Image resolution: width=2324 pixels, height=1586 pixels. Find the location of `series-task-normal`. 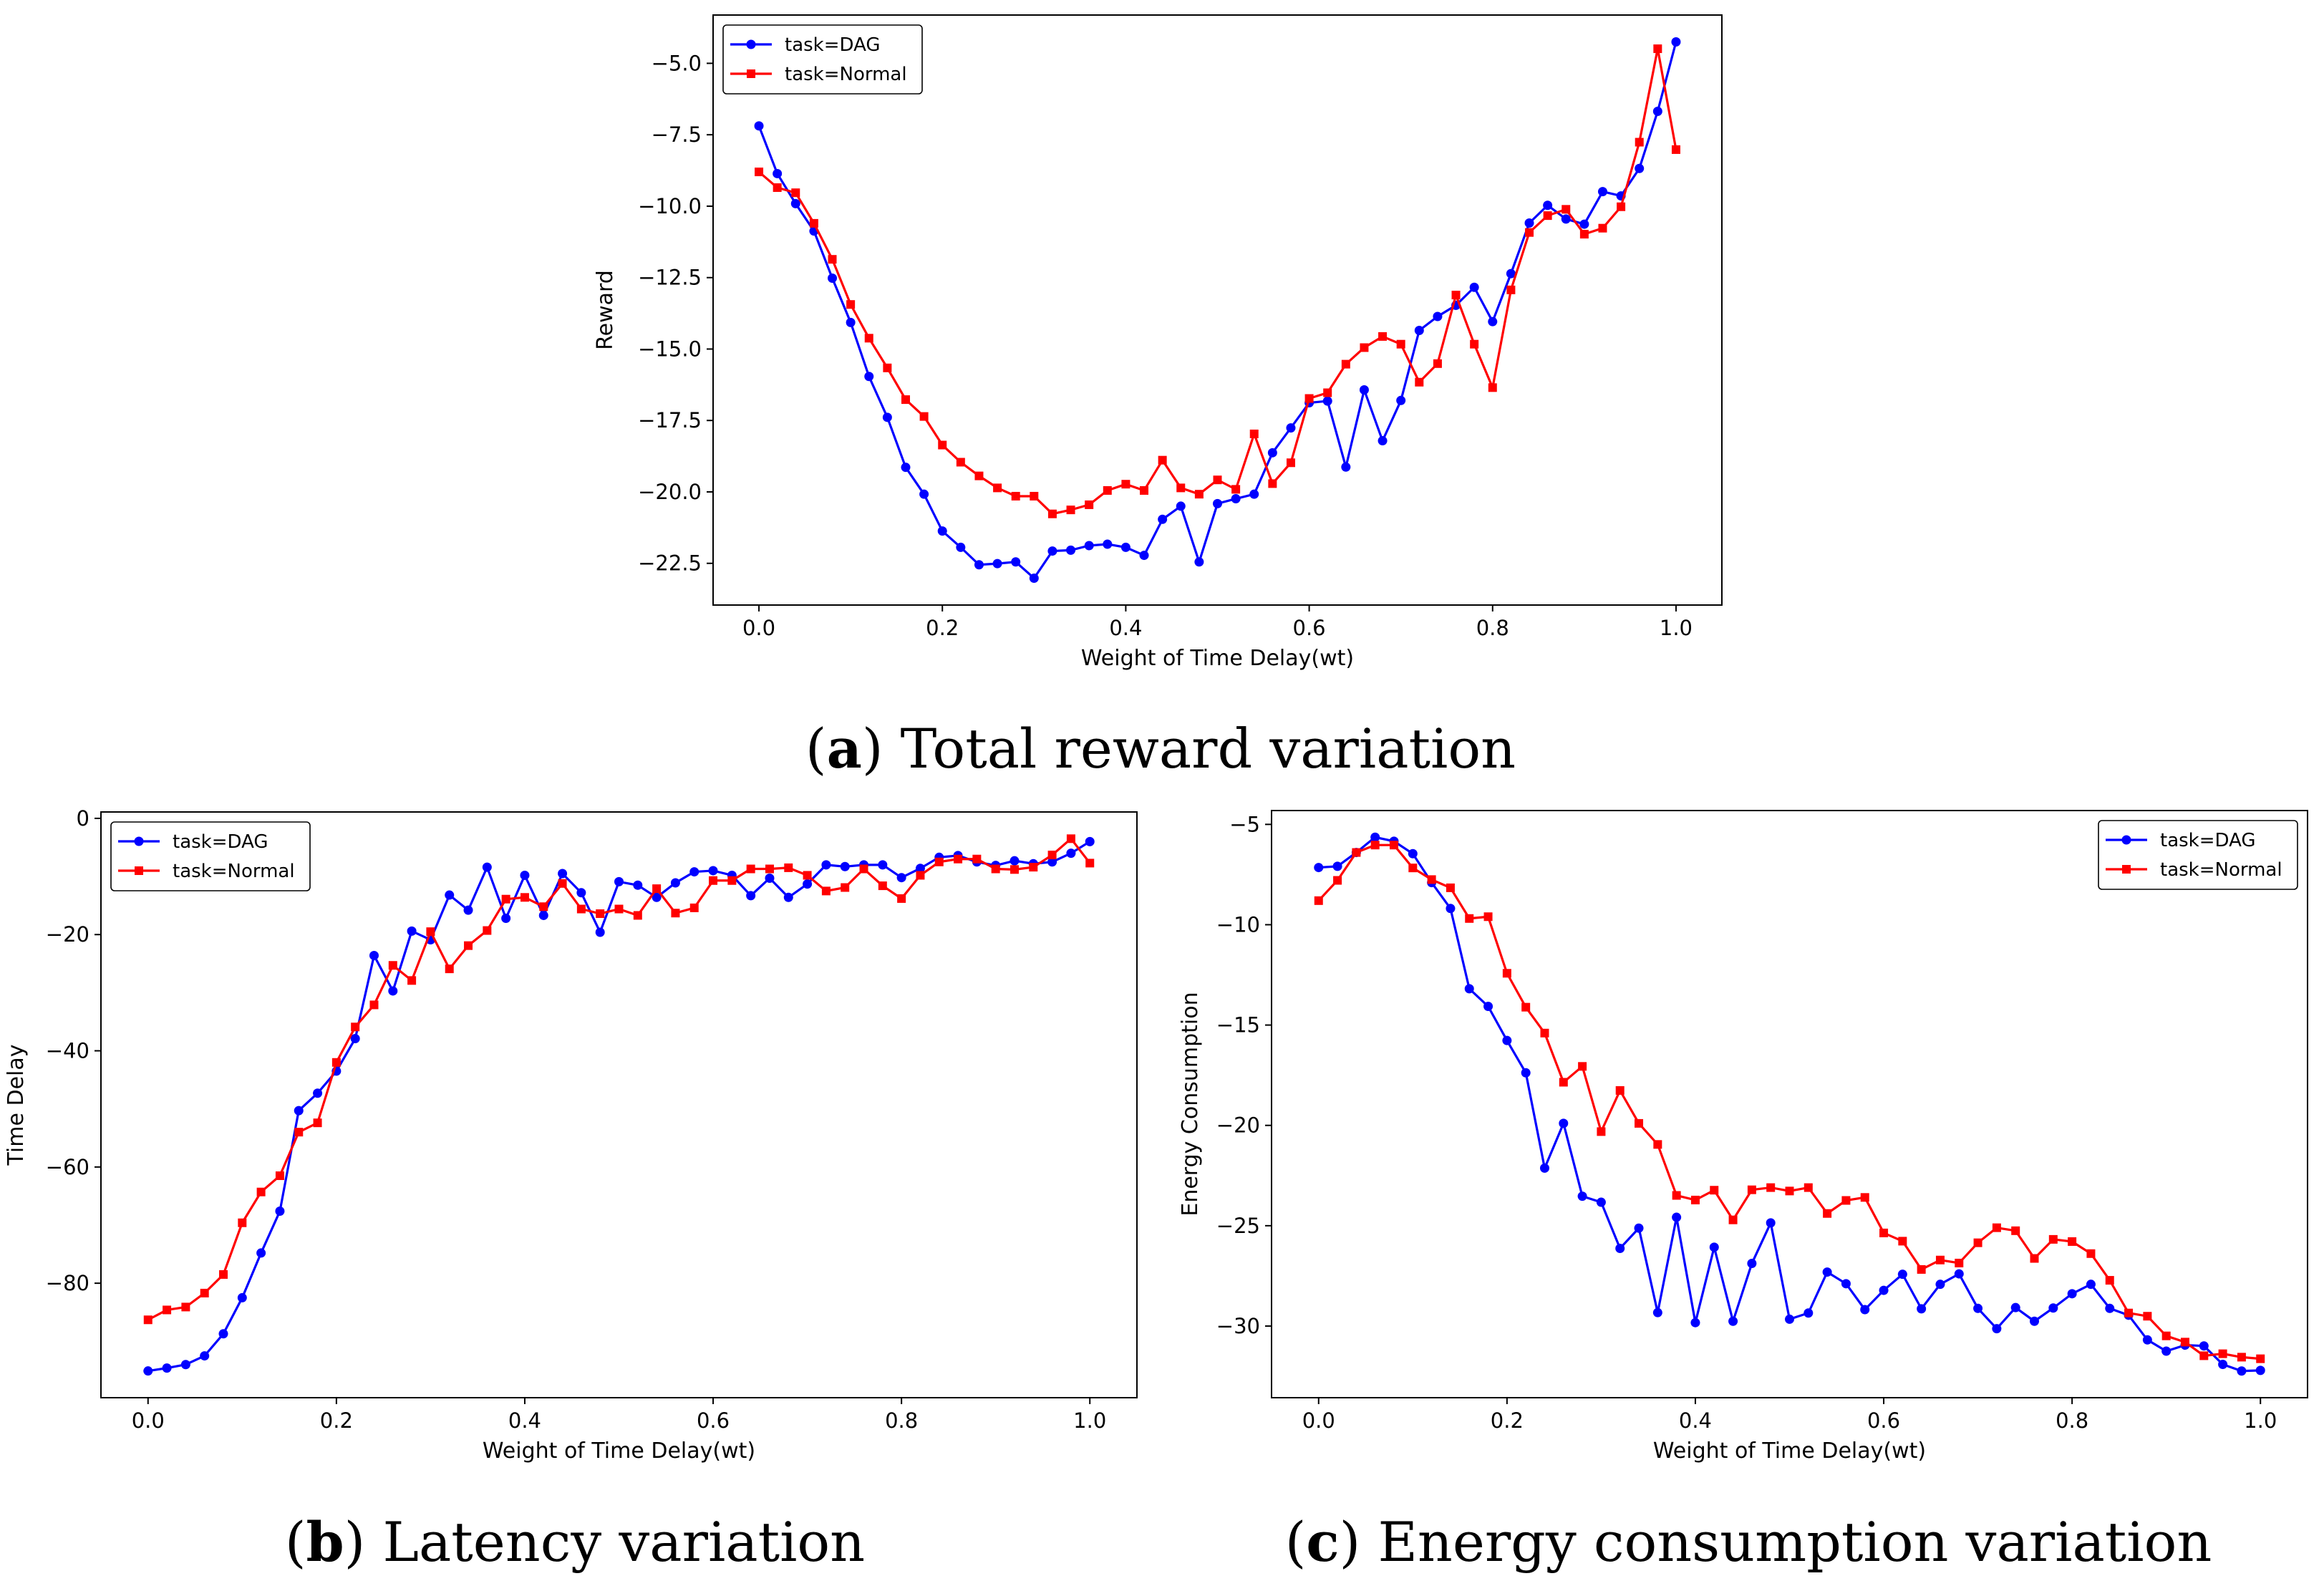

series-task-normal is located at coordinates (1217, 281).